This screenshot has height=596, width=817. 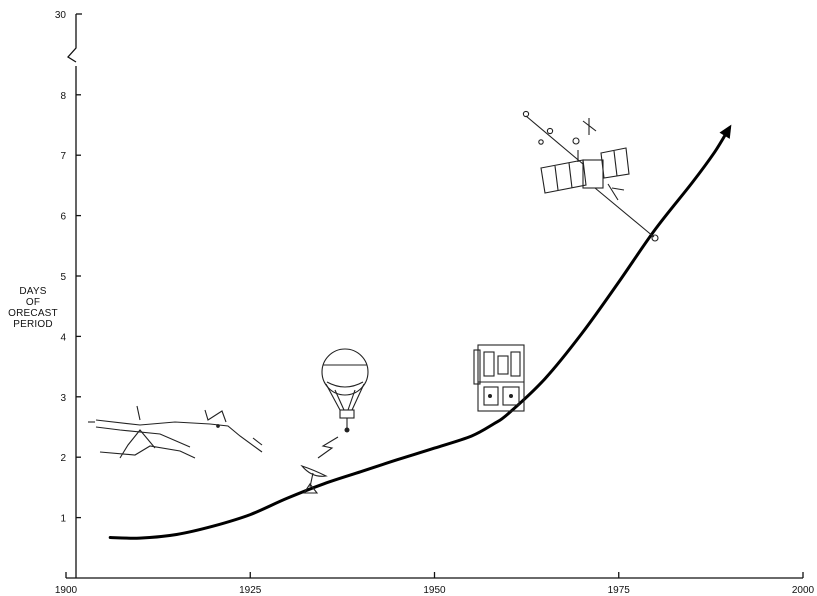 I want to click on x-tick-label: 1925, so click(x=250, y=590).